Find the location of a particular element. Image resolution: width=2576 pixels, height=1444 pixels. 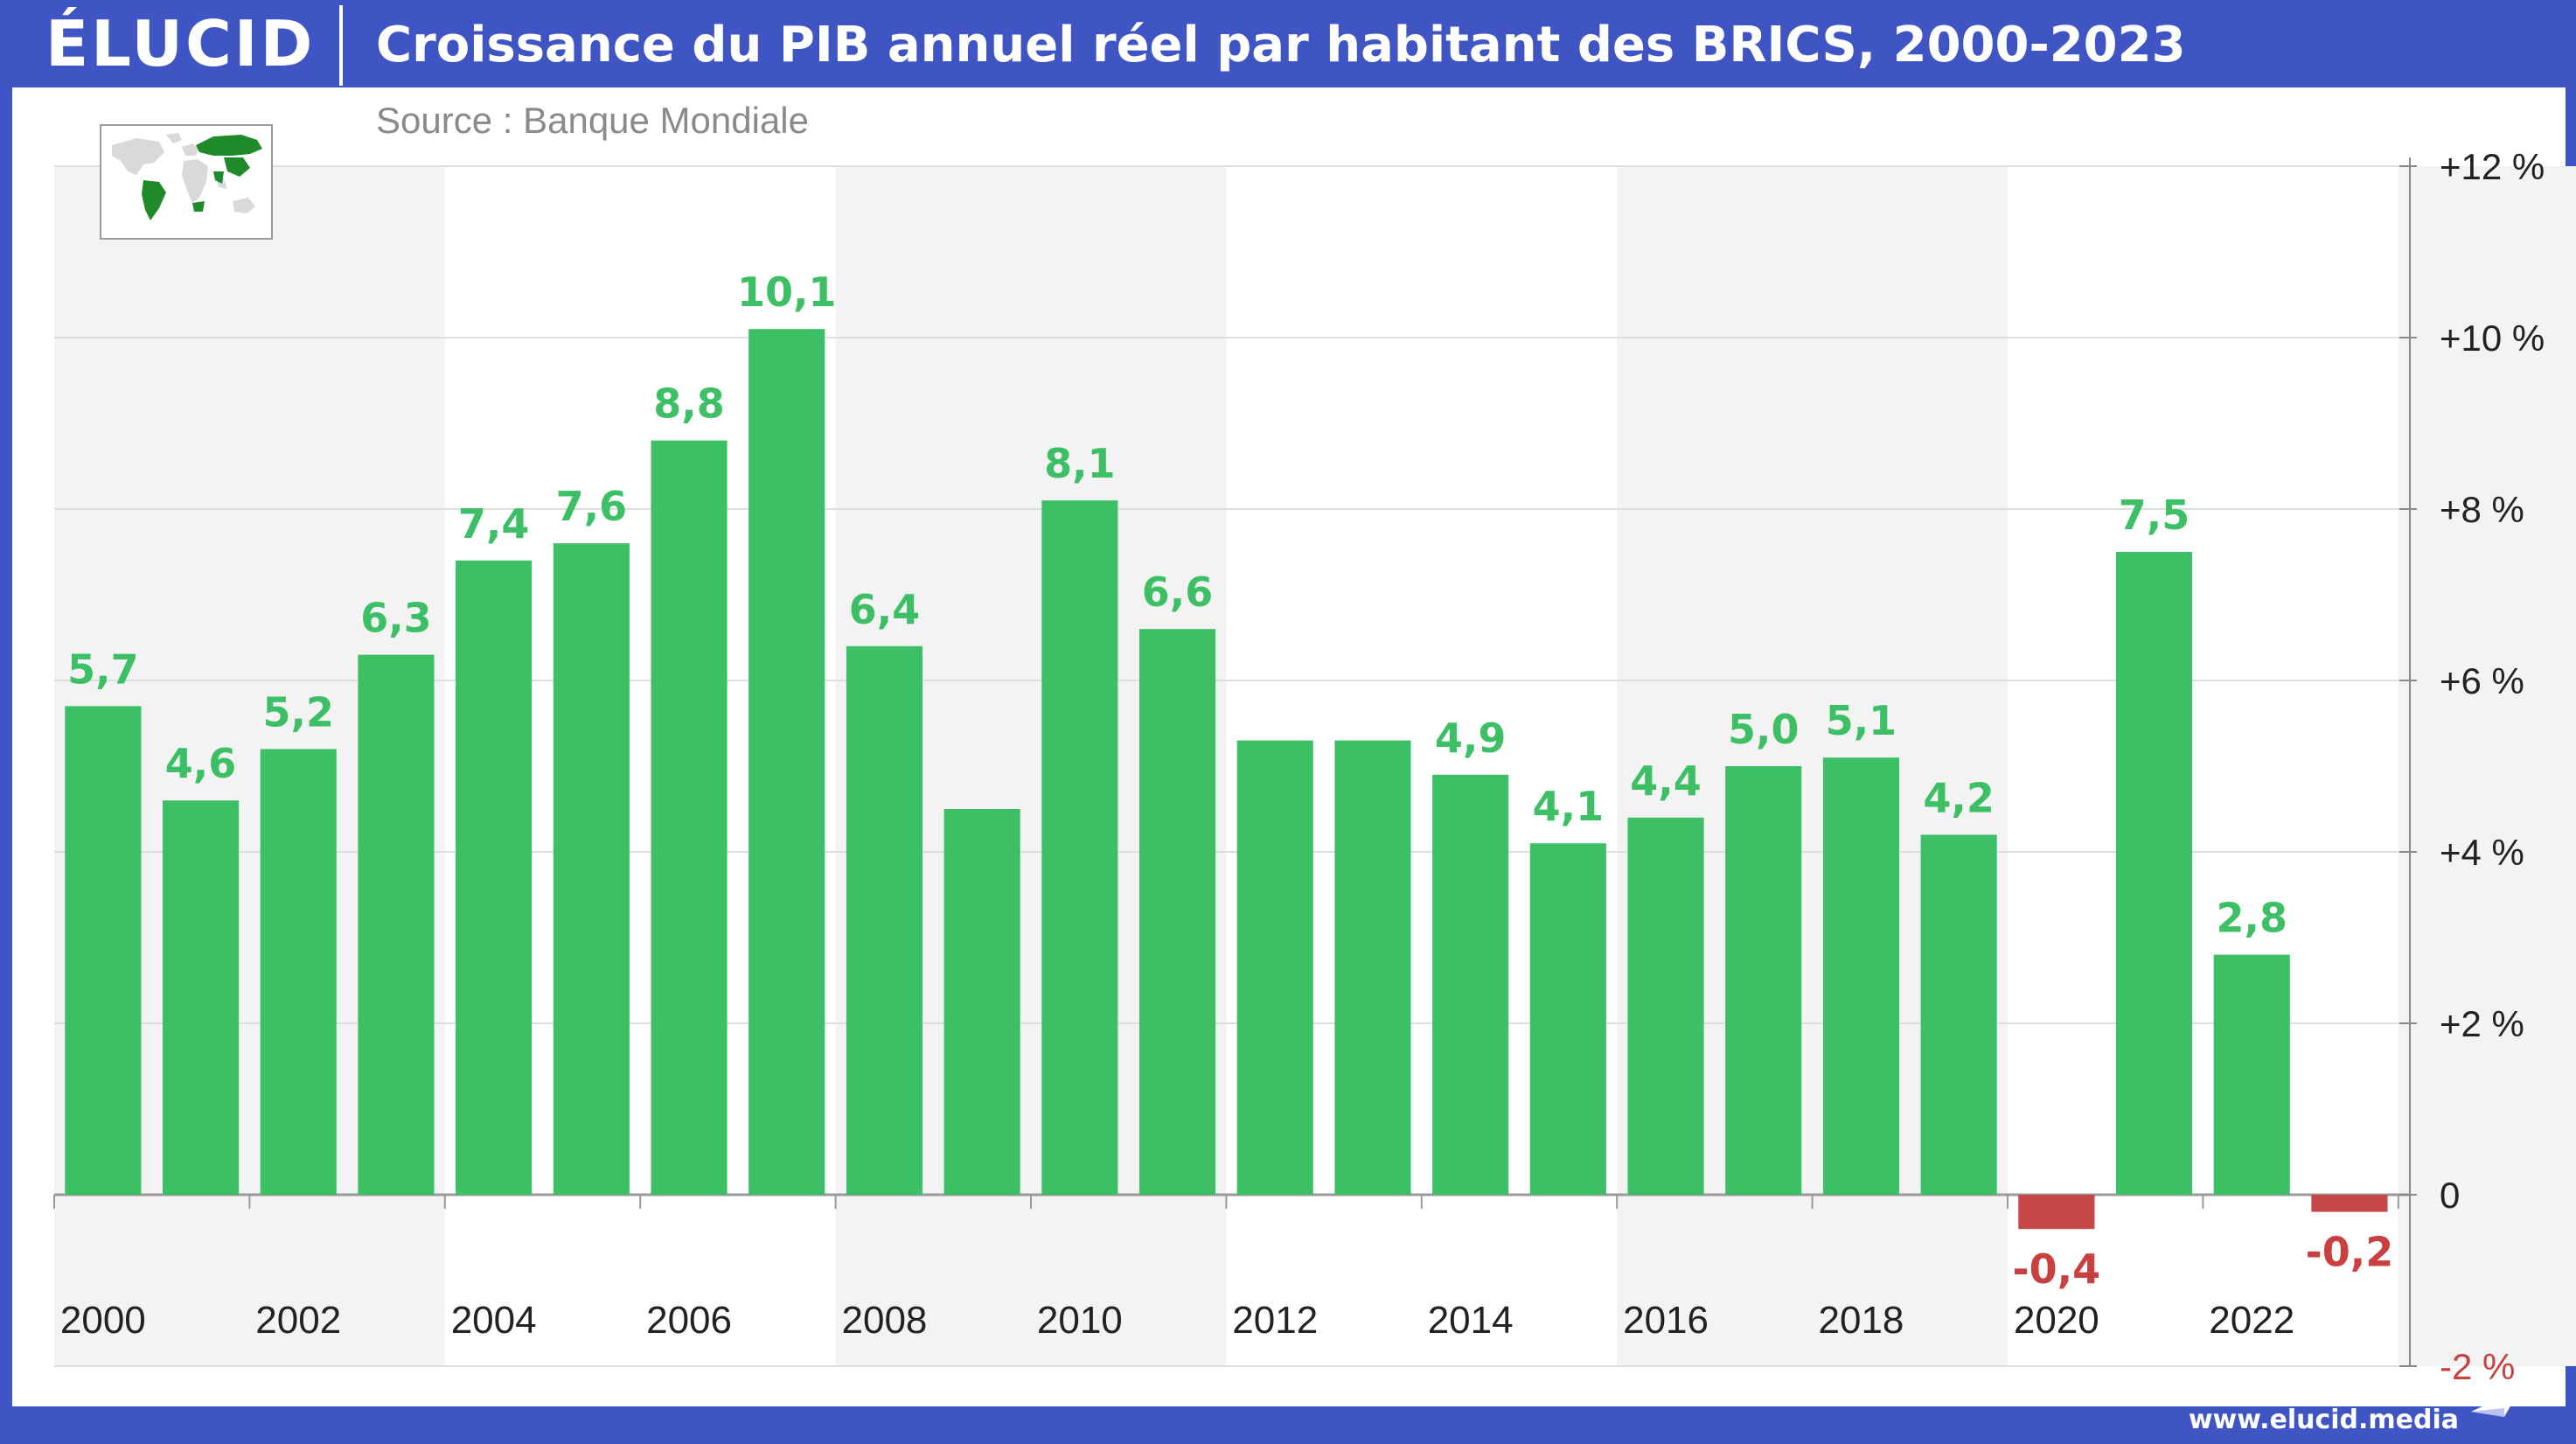

source-note: Source : Banque Mondiale is located at coordinates (592, 121).